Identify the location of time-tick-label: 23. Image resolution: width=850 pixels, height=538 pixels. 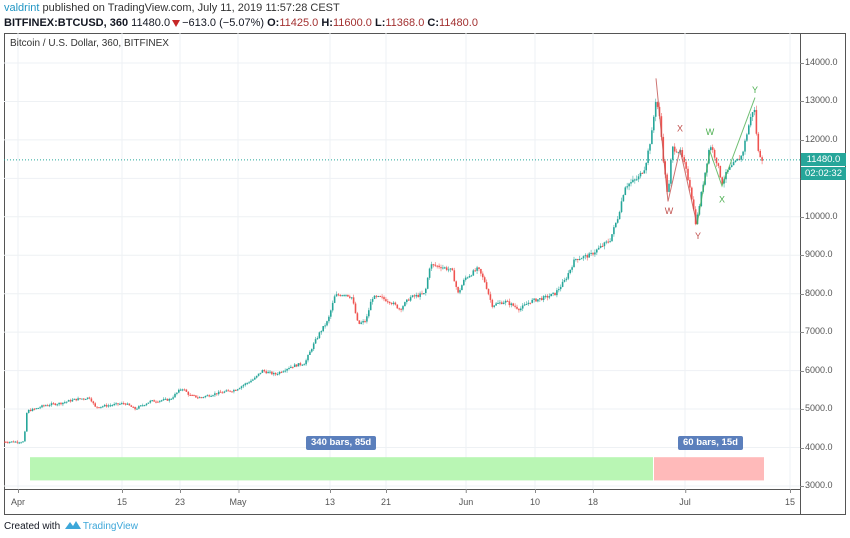
(180, 498).